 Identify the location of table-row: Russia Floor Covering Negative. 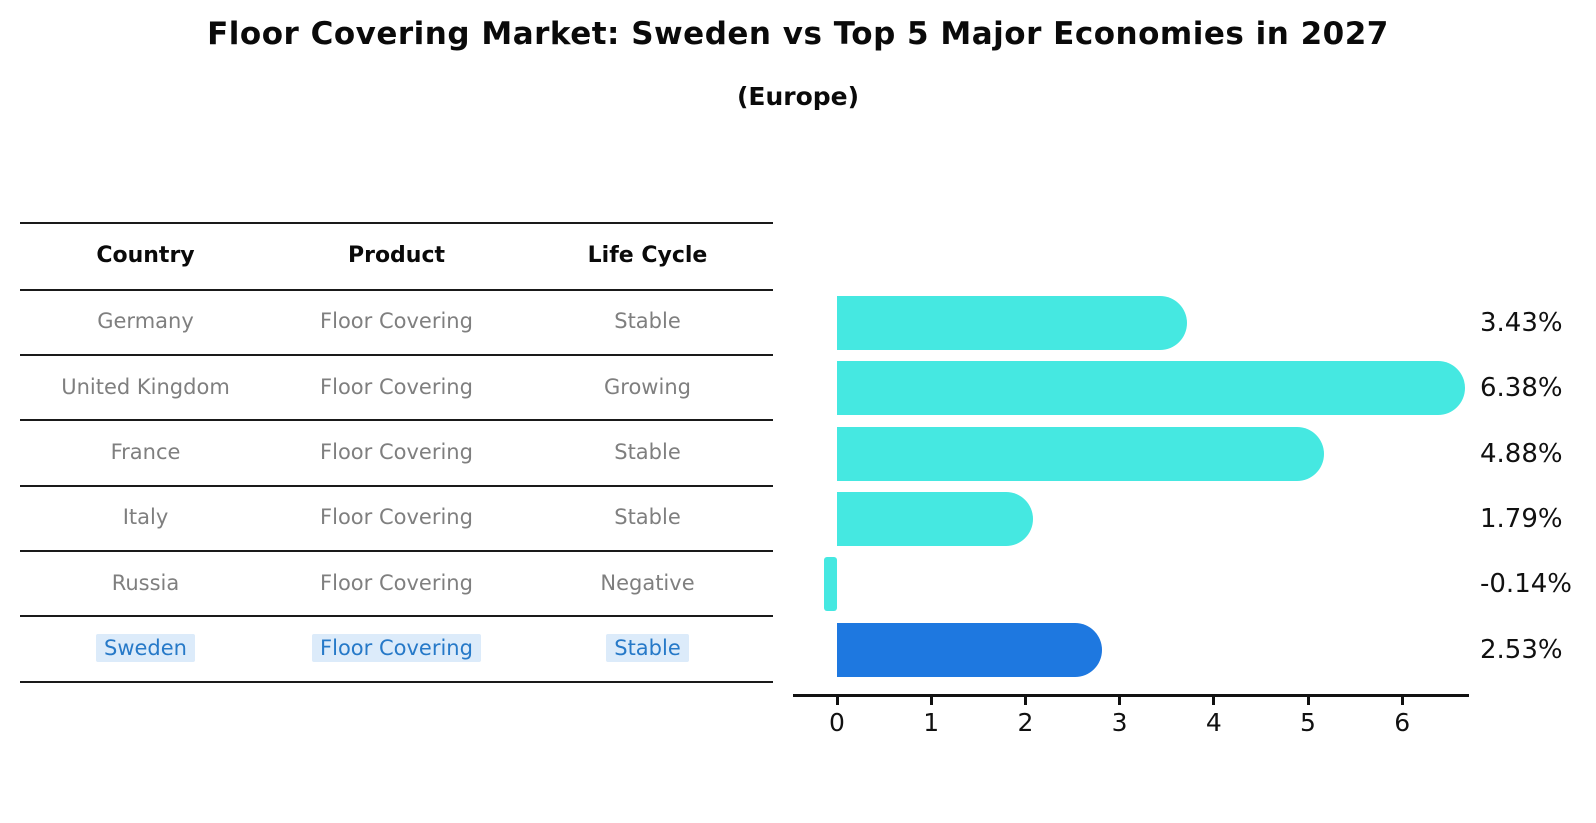
(396, 582).